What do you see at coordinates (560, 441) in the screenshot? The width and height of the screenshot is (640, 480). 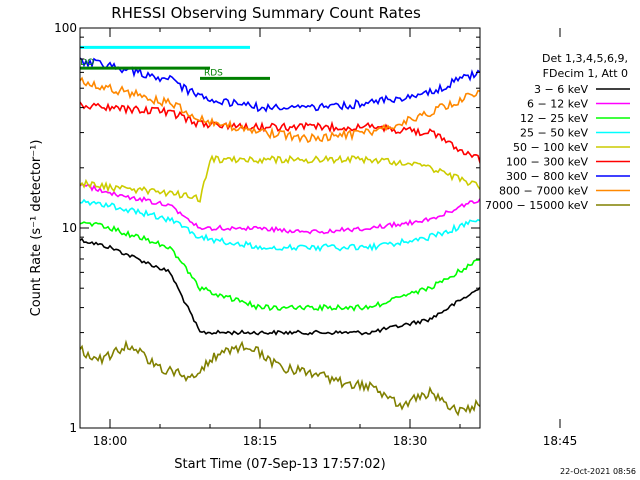 I see `x-tick-label: 18:45` at bounding box center [560, 441].